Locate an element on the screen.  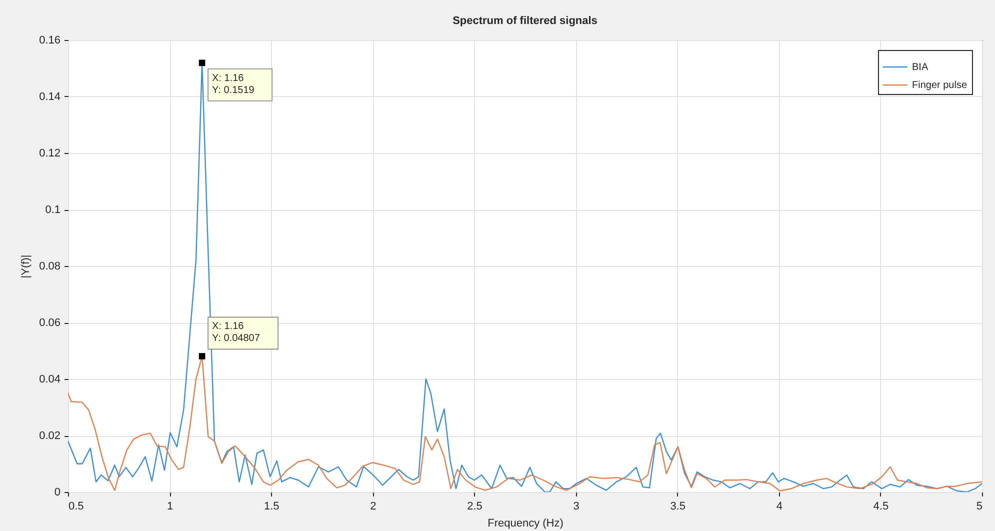
y-tick-label: 0.14 is located at coordinates (49, 97).